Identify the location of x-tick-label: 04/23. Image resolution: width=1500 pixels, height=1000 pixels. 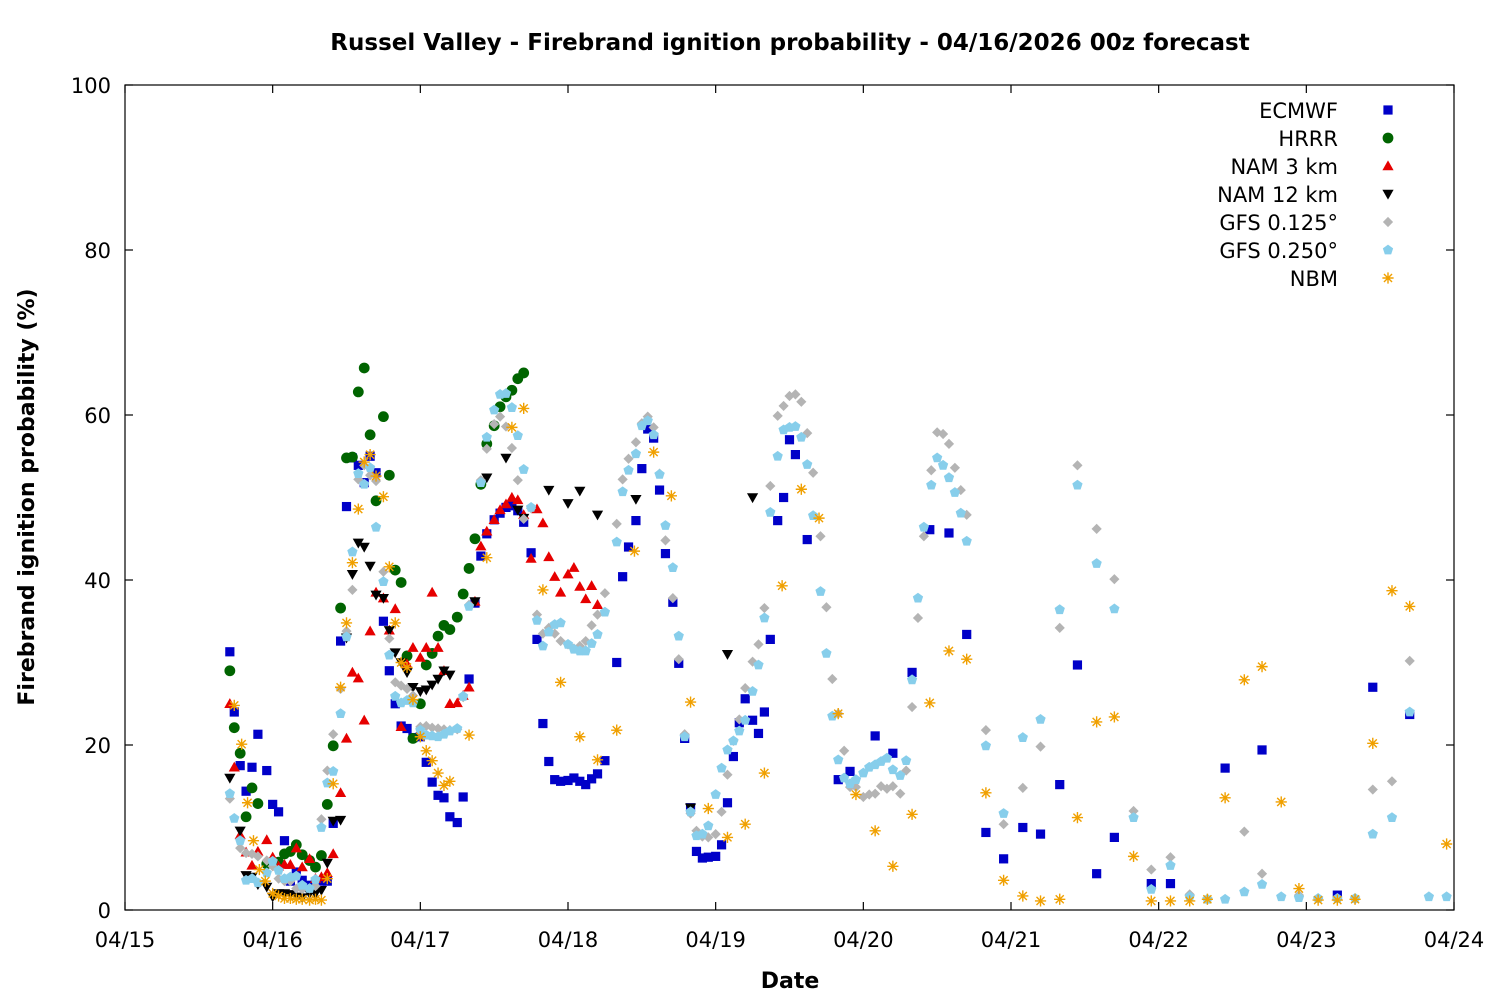
(1306, 940).